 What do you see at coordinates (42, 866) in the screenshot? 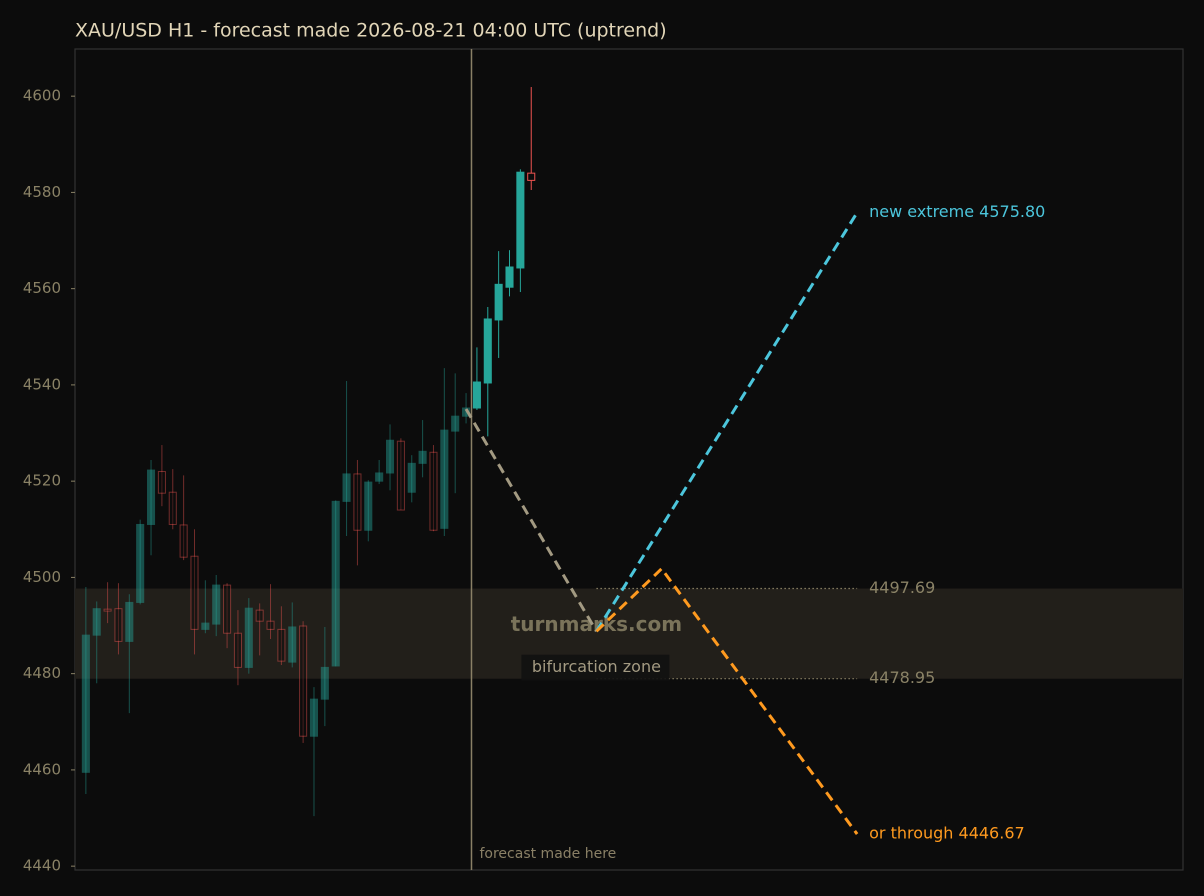
I see `y-tick-label: 4440` at bounding box center [42, 866].